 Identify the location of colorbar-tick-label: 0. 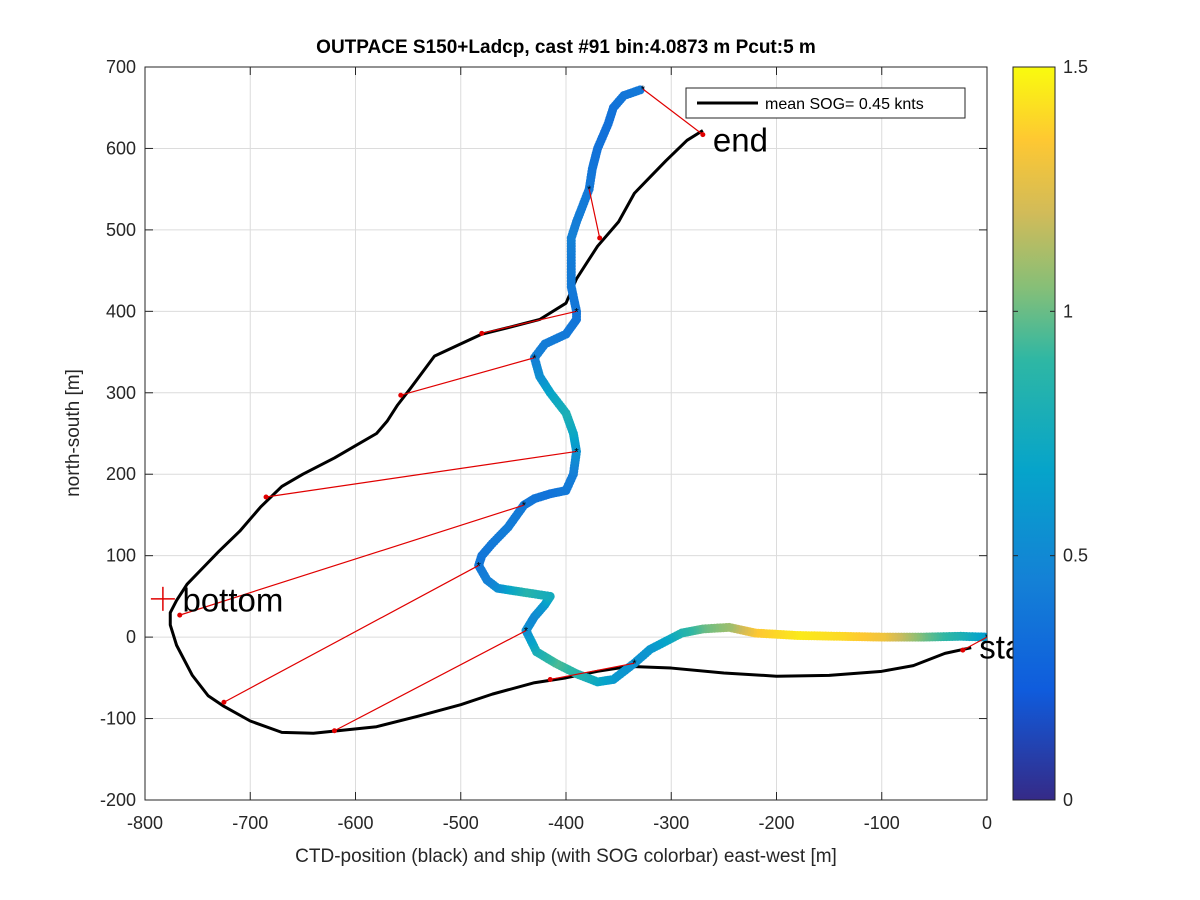
(1068, 800).